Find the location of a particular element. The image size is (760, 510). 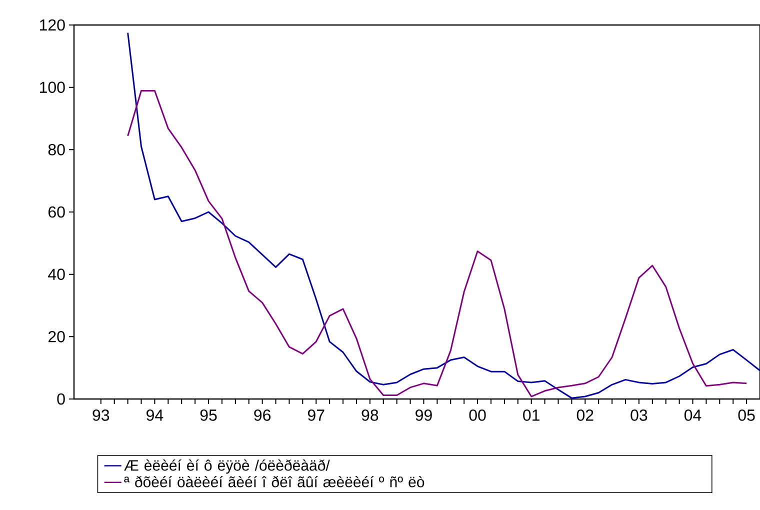

y-tick-label: 20 is located at coordinates (56, 336).